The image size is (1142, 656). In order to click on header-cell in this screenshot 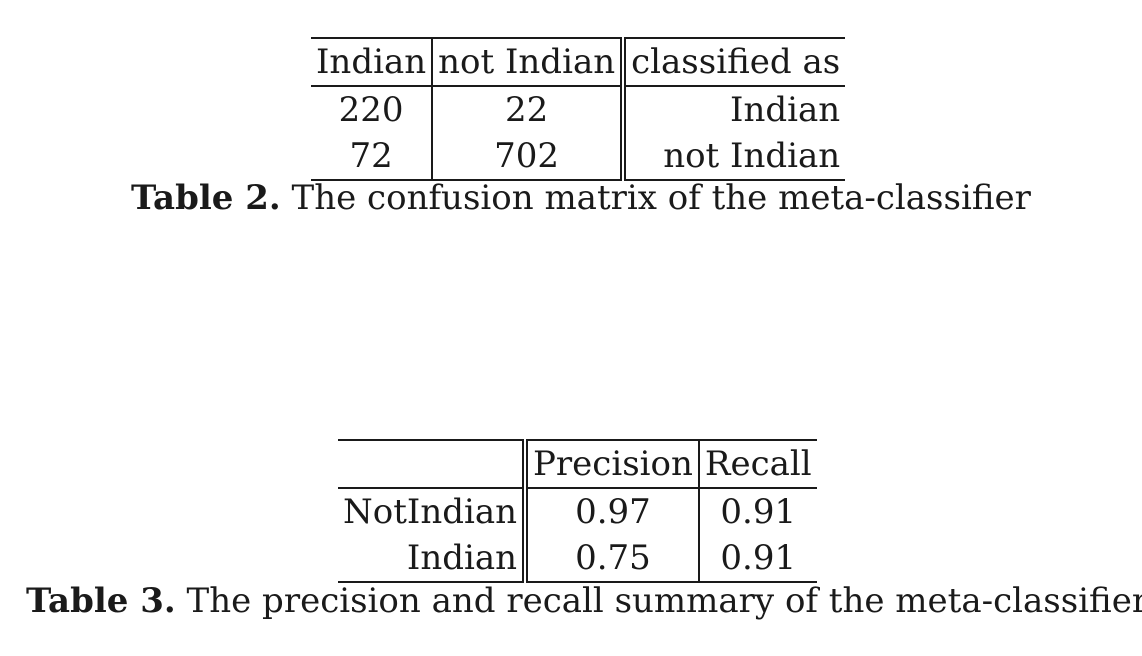, I will do `click(432, 464)`.